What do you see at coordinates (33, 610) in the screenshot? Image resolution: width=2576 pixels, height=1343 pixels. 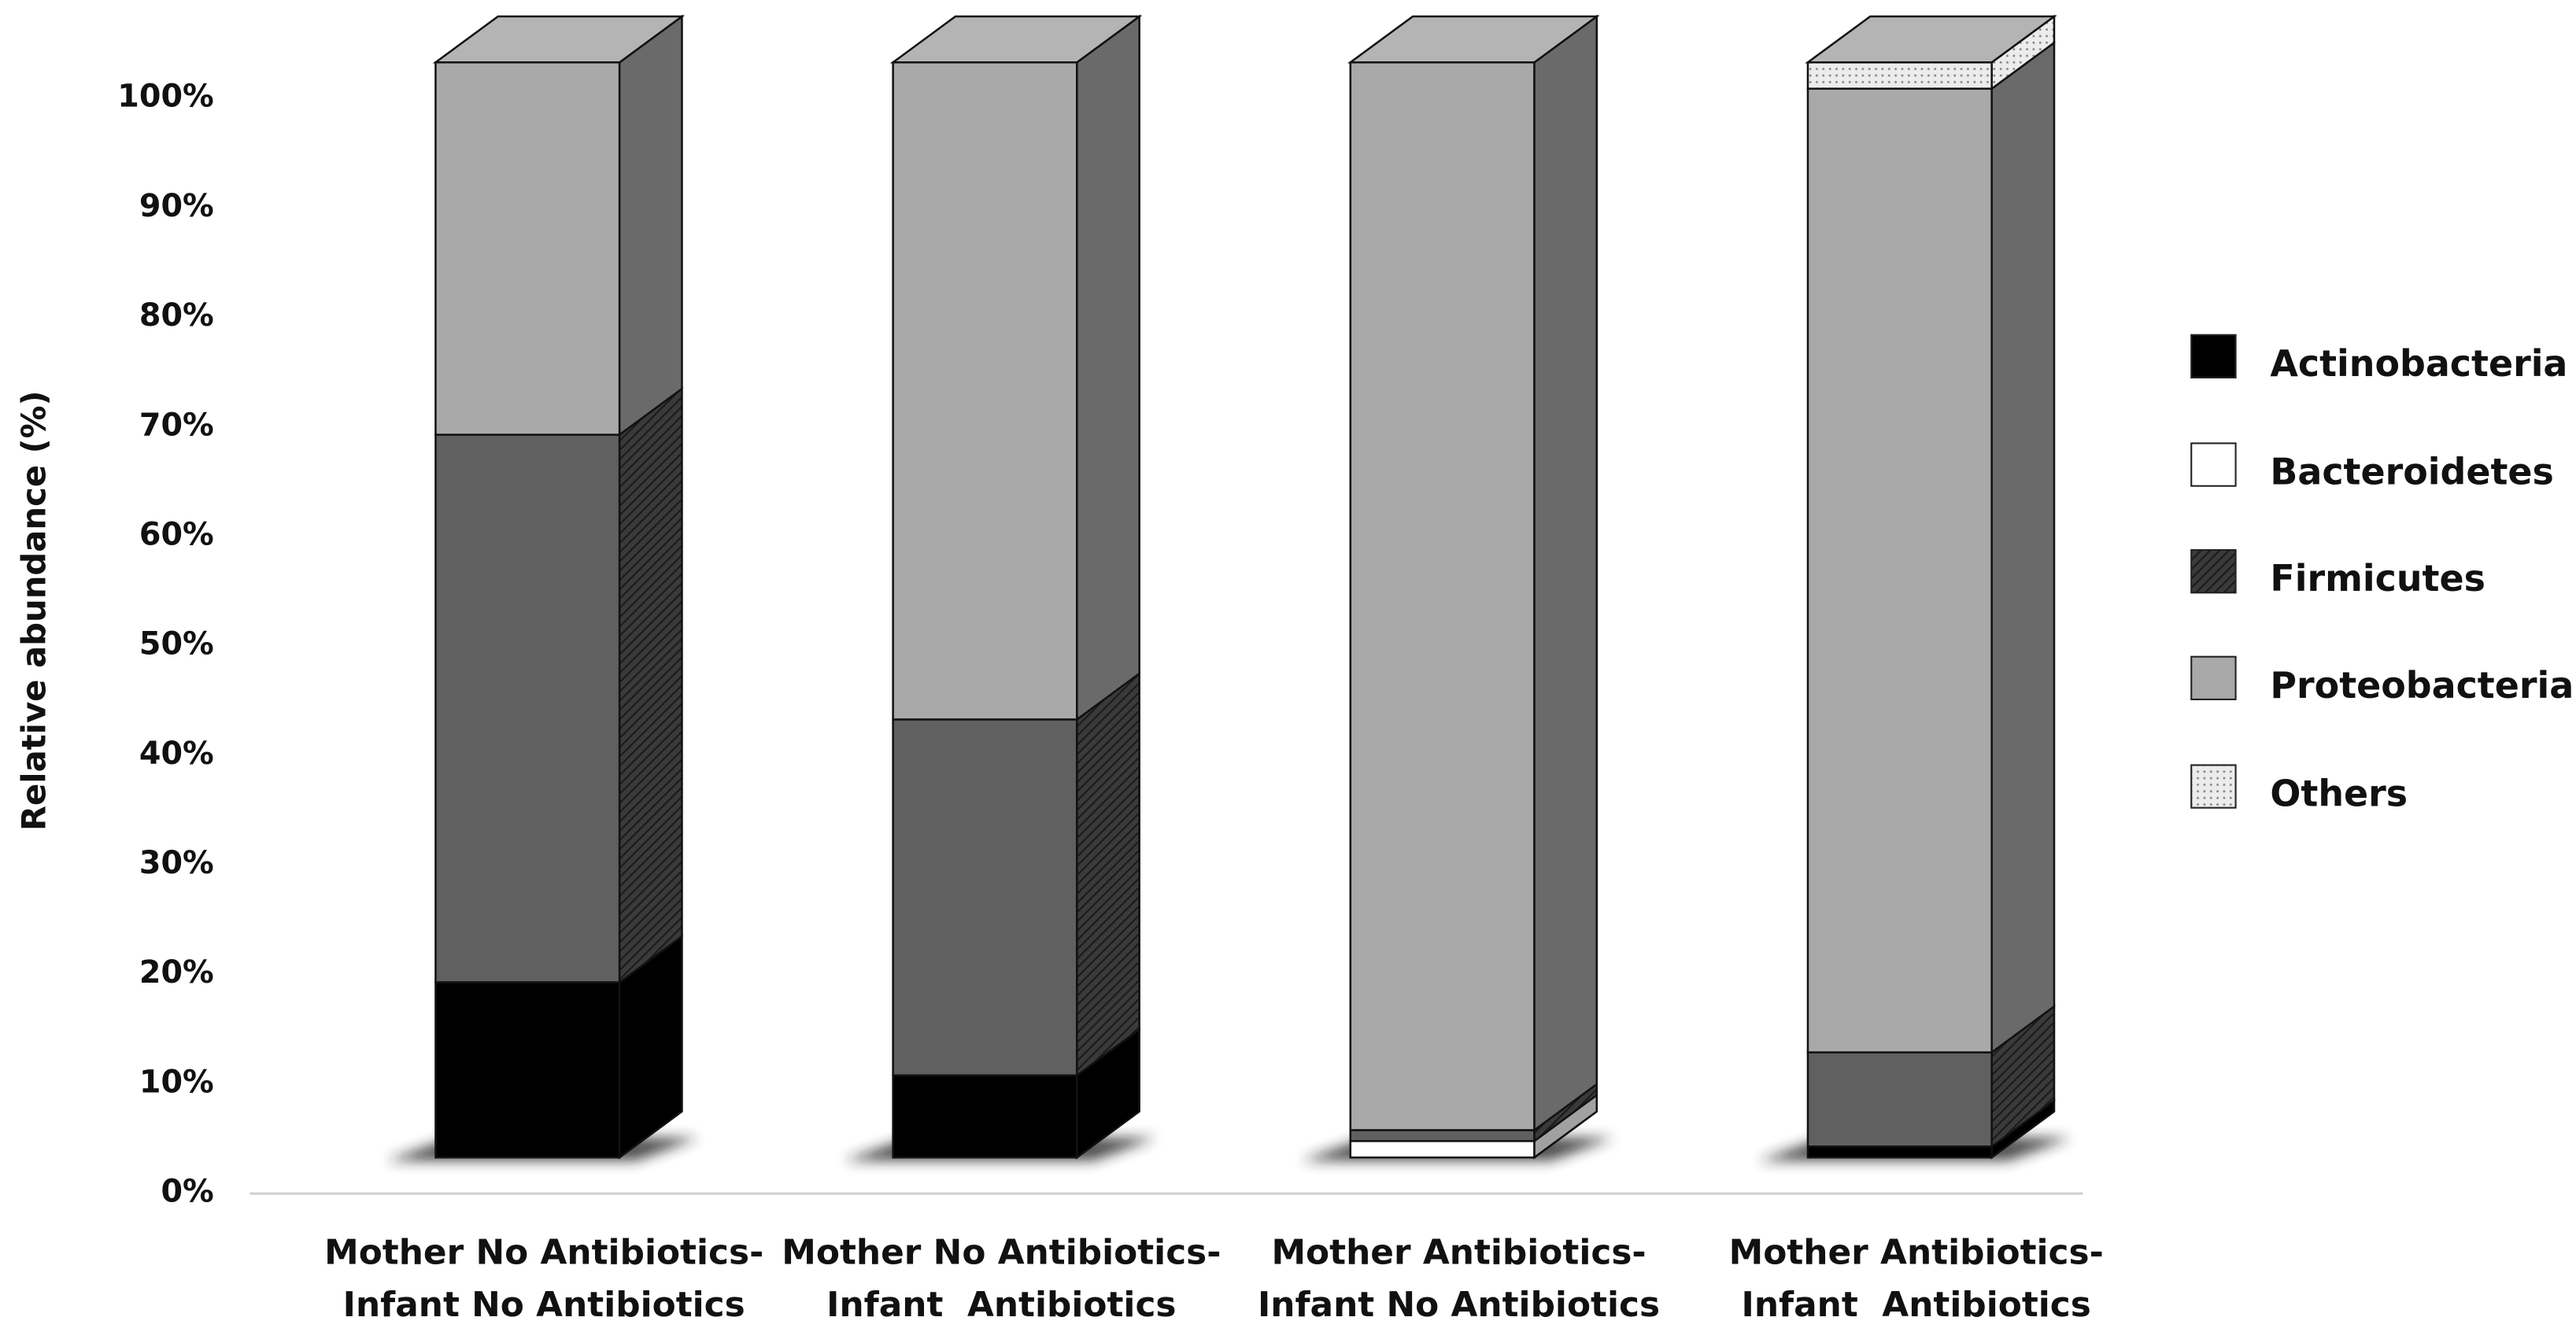 I see `y-axis-label: Relative abundance (%)` at bounding box center [33, 610].